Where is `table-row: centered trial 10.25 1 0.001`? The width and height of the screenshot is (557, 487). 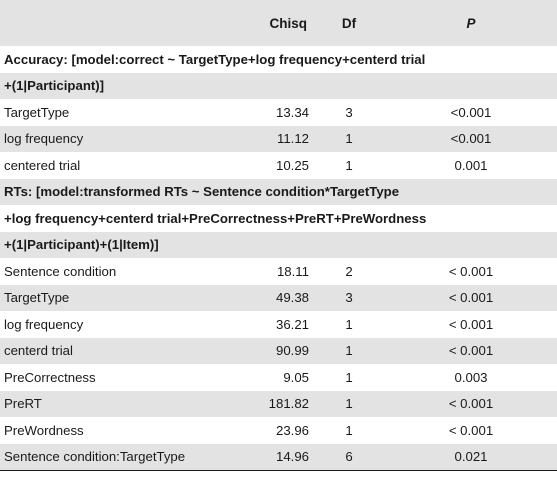
table-row: centered trial 10.25 1 0.001 is located at coordinates (278, 165).